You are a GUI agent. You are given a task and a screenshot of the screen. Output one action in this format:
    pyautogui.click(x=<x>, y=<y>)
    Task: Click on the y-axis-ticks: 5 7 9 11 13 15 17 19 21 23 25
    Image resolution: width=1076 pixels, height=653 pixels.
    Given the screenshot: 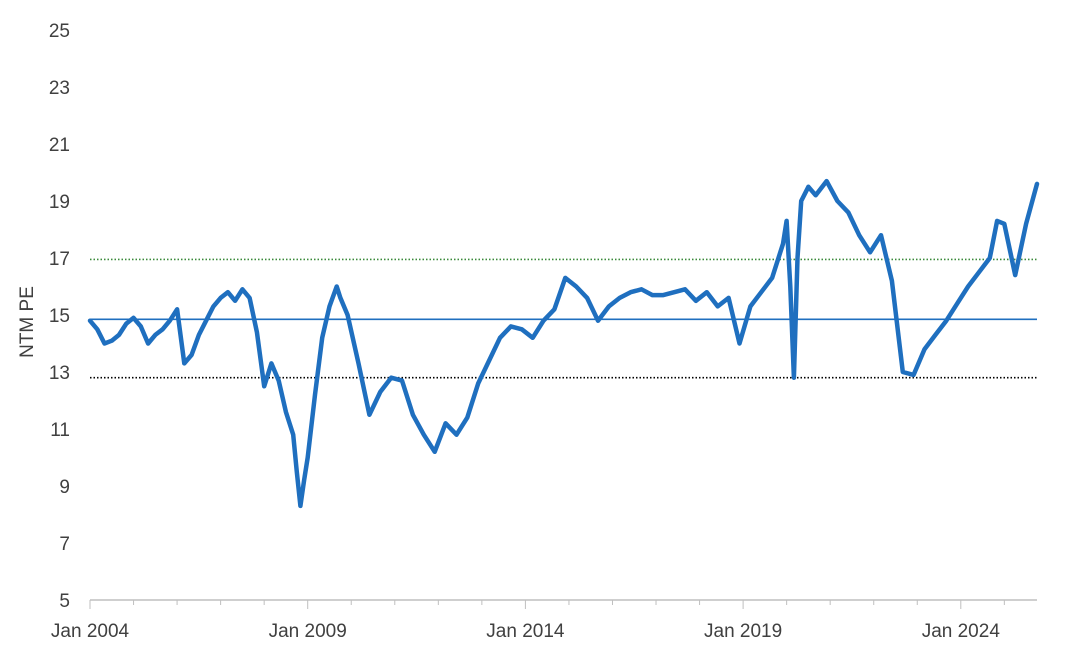 What is the action you would take?
    pyautogui.click(x=59, y=316)
    